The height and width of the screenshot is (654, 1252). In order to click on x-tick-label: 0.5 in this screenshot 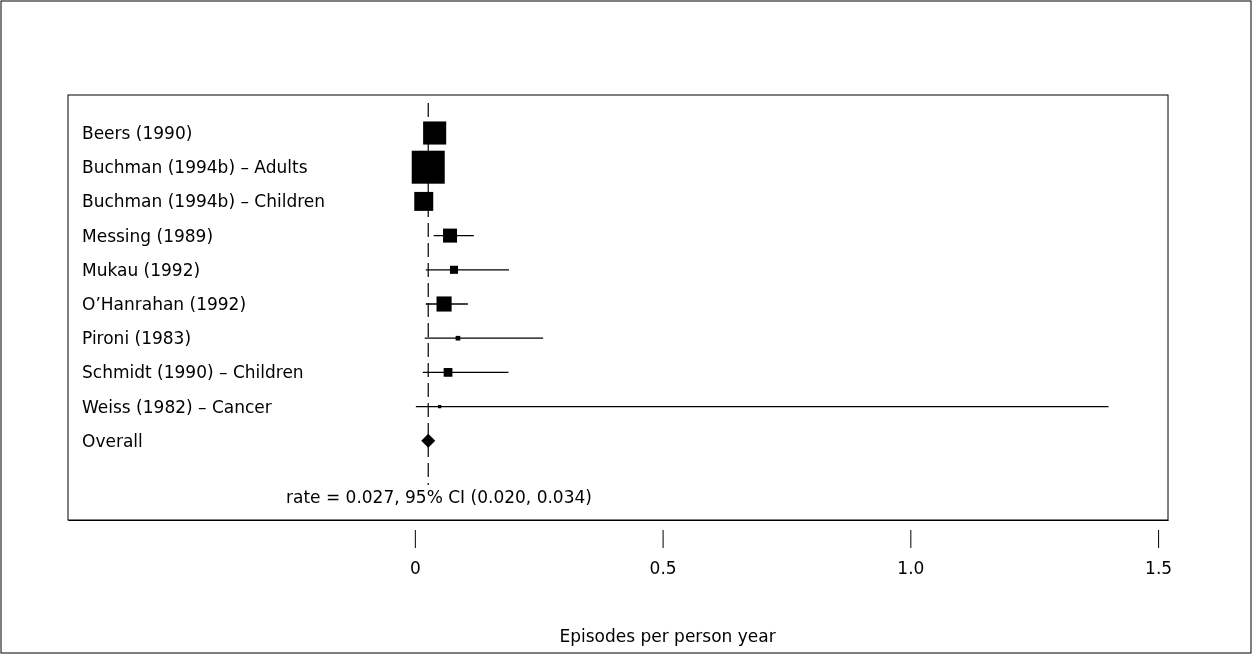, I will do `click(663, 568)`.